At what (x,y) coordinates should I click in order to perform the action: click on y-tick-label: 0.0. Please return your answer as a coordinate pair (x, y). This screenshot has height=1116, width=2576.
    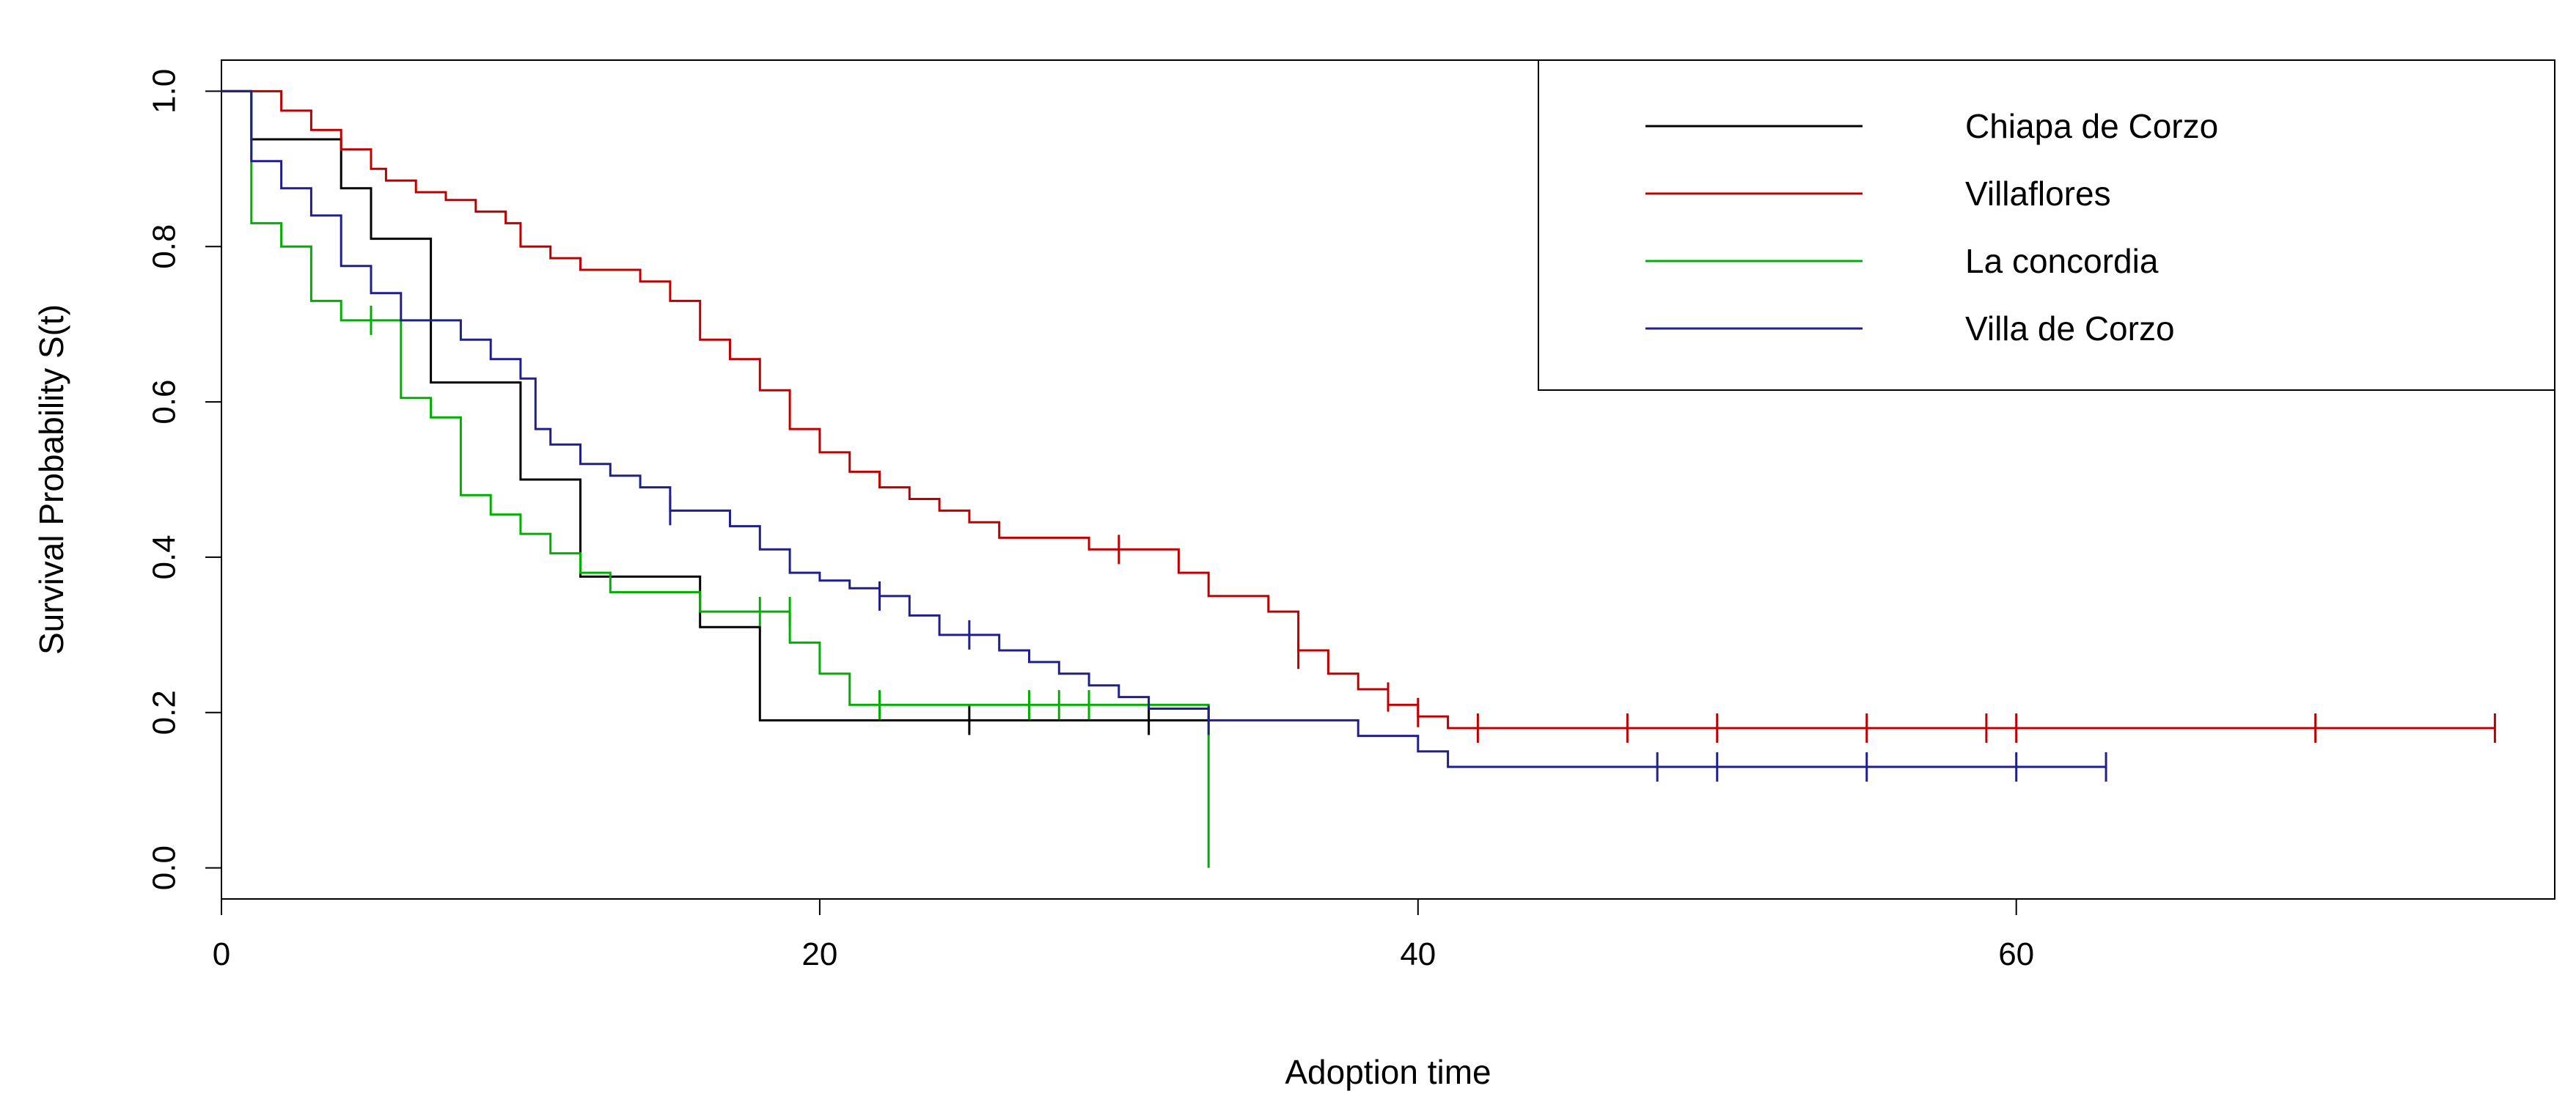
    Looking at the image, I should click on (165, 867).